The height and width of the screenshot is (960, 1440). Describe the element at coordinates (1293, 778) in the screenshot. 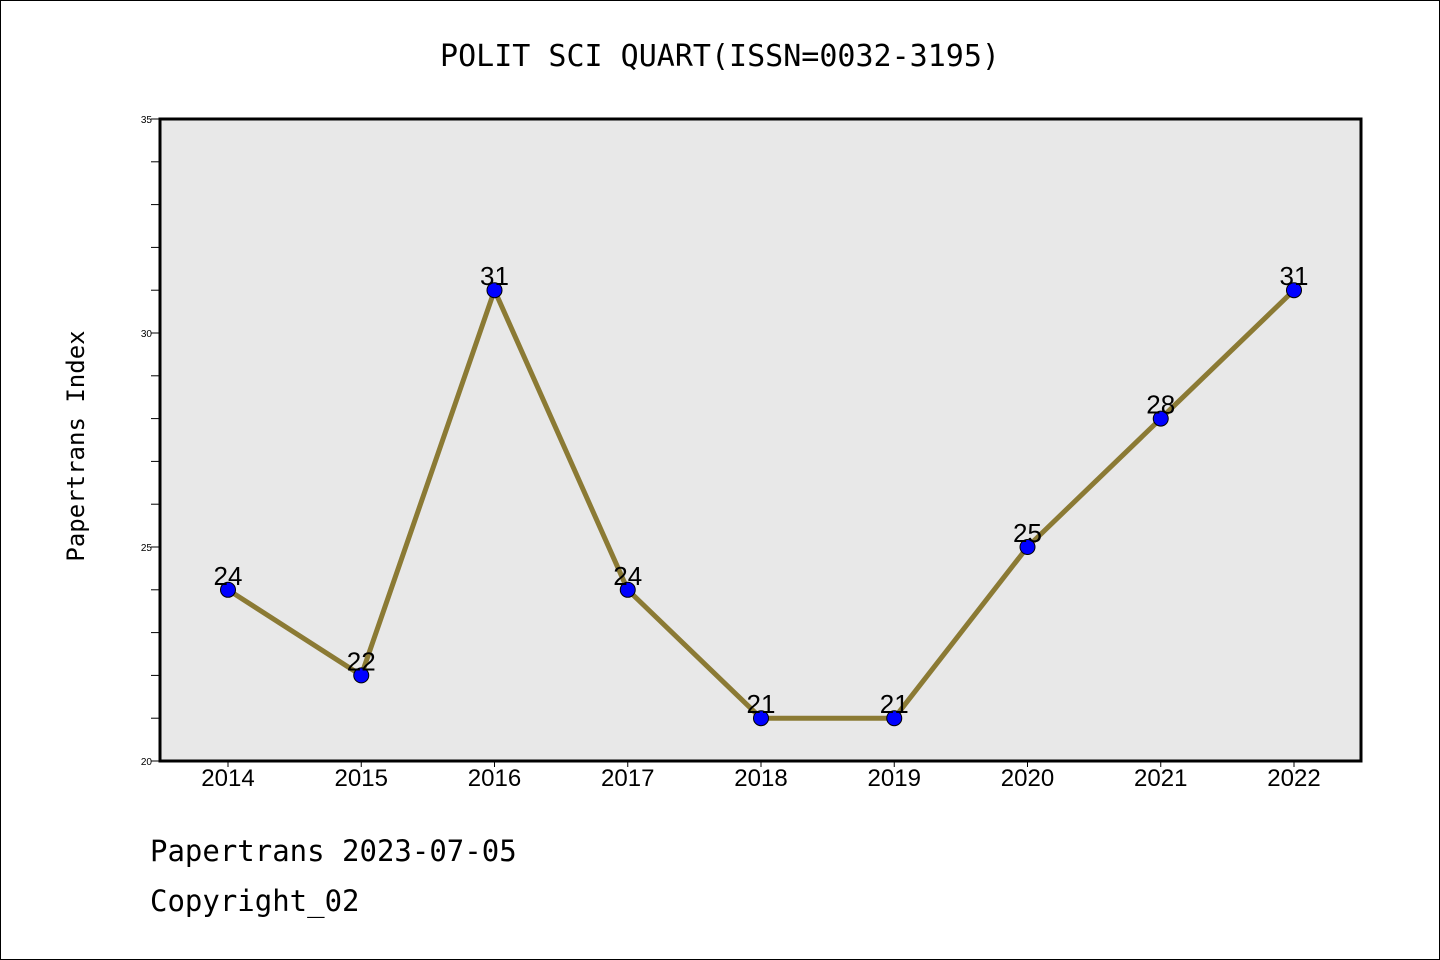

I see `x-tick-label: 2022` at that location.